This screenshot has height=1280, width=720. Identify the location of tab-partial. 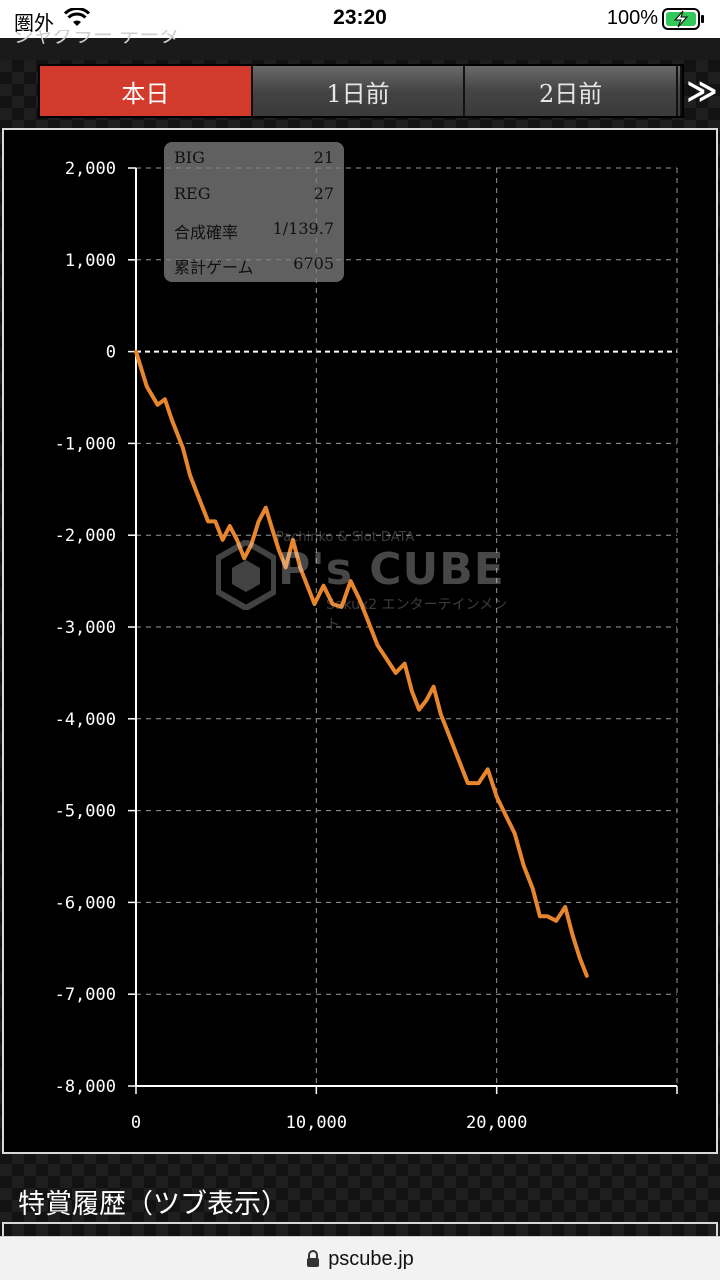
(680, 91).